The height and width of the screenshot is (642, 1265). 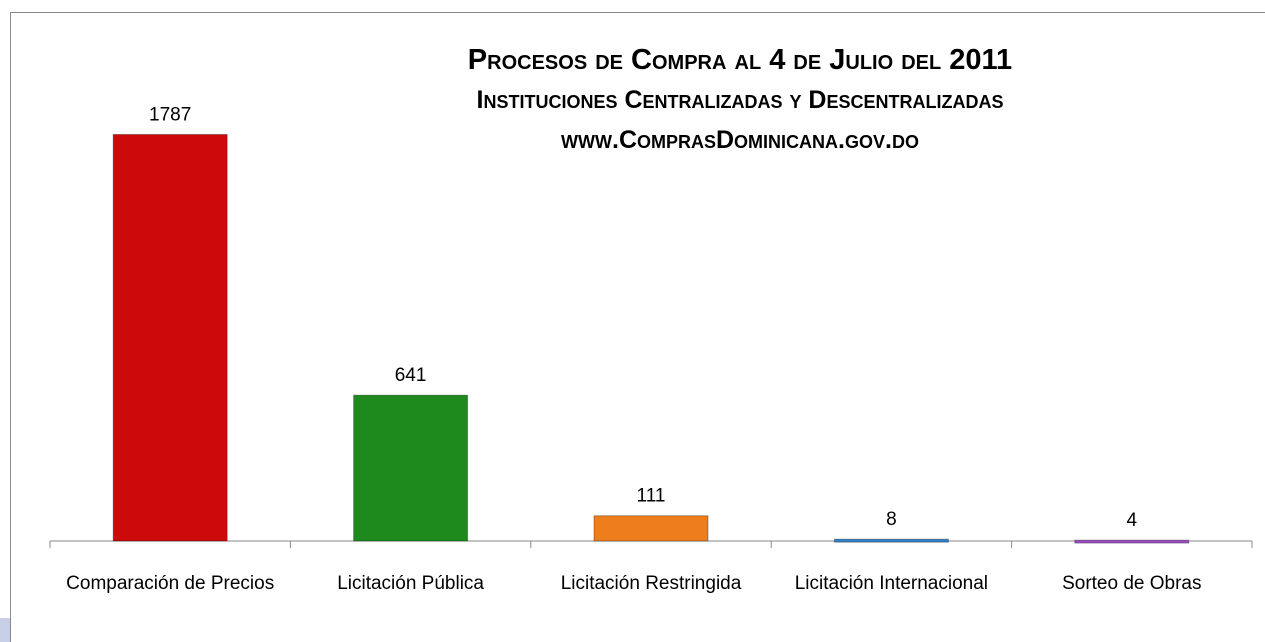 I want to click on data-label: 8, so click(x=891, y=519).